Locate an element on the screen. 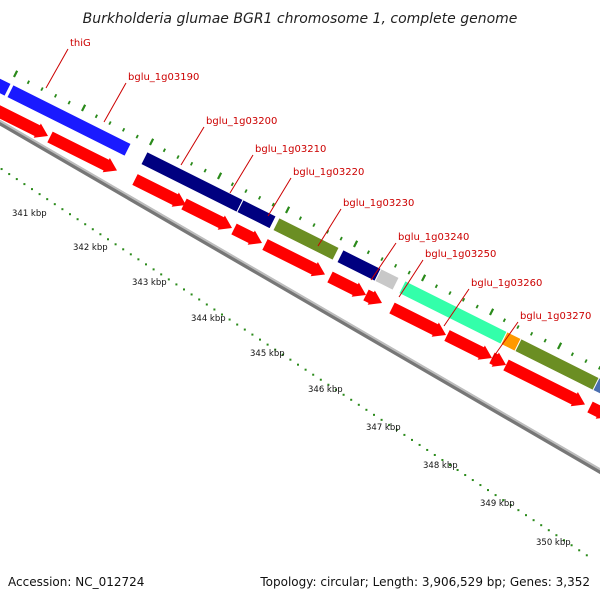 The width and height of the screenshot is (600, 600). callout-line is located at coordinates (505, 340).